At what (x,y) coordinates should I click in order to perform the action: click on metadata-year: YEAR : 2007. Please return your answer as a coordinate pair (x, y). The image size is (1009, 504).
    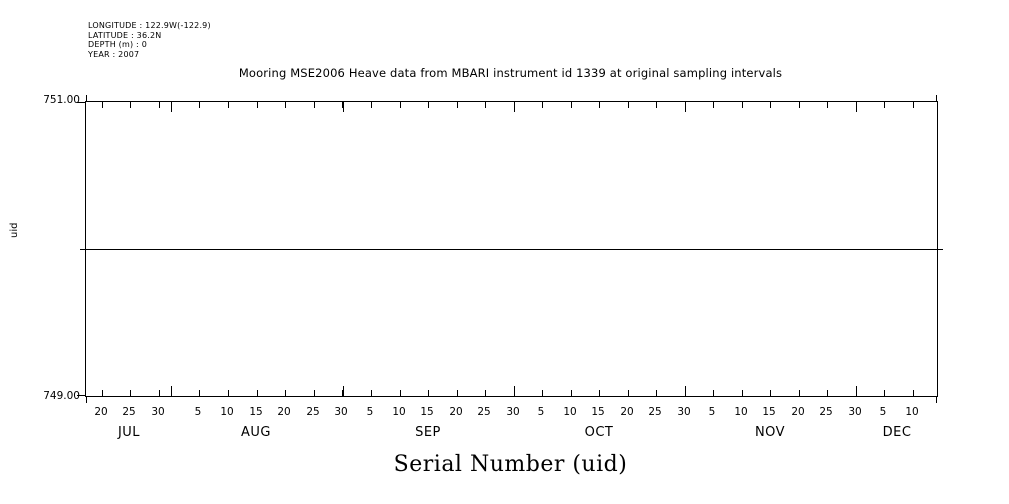
    Looking at the image, I should click on (114, 54).